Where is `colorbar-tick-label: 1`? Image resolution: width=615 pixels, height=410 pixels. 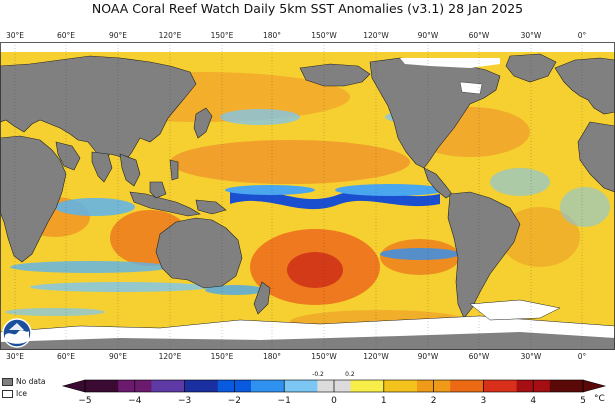 colorbar-tick-label: 1 is located at coordinates (383, 401).